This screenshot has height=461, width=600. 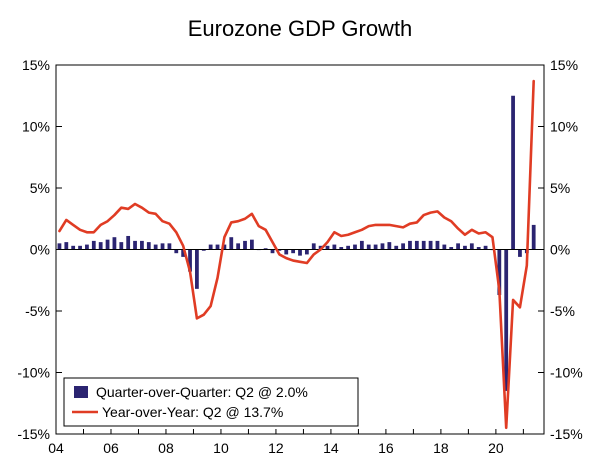 I want to click on y-tick-label-right: 5%, so click(x=560, y=188).